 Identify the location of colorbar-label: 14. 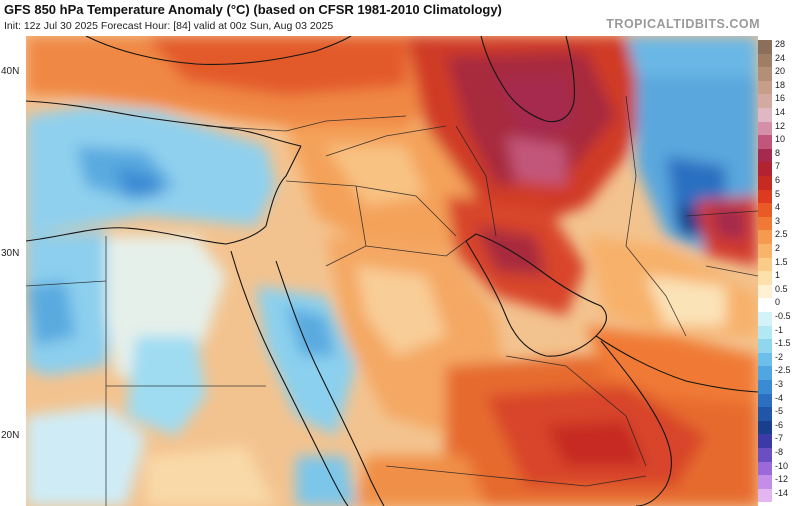
(780, 112).